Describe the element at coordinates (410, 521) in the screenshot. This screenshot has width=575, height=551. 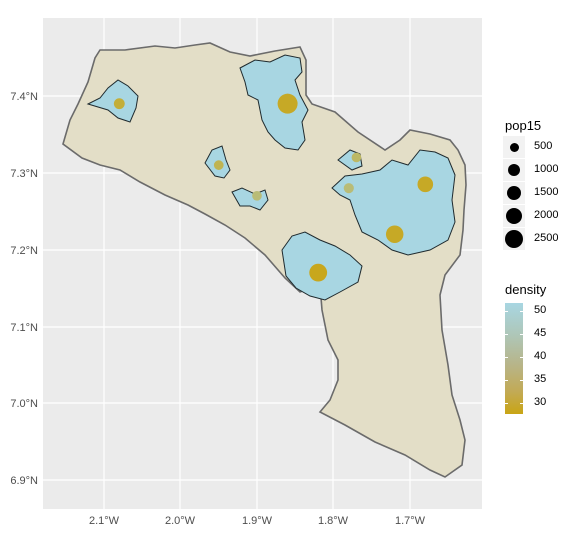
I see `x-tick-label: 1.7°W` at that location.